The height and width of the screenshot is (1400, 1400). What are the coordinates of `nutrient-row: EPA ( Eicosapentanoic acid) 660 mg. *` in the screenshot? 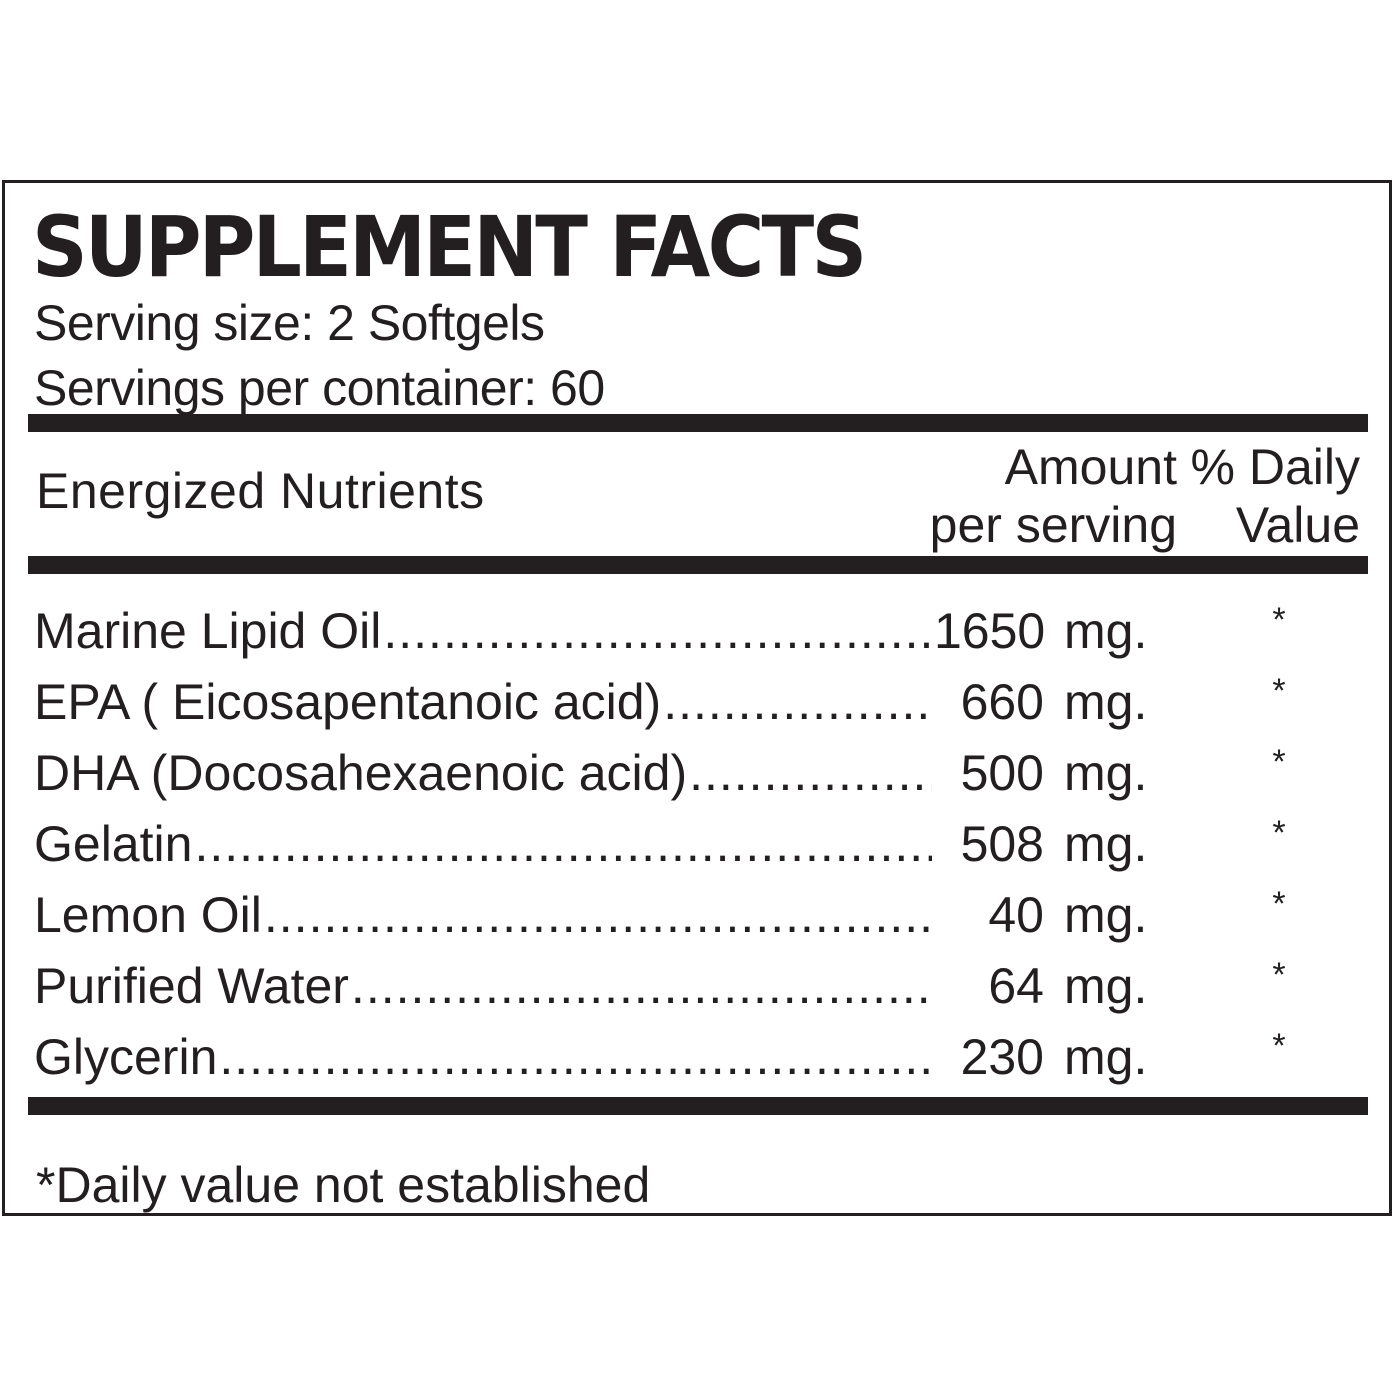 It's located at (684, 701).